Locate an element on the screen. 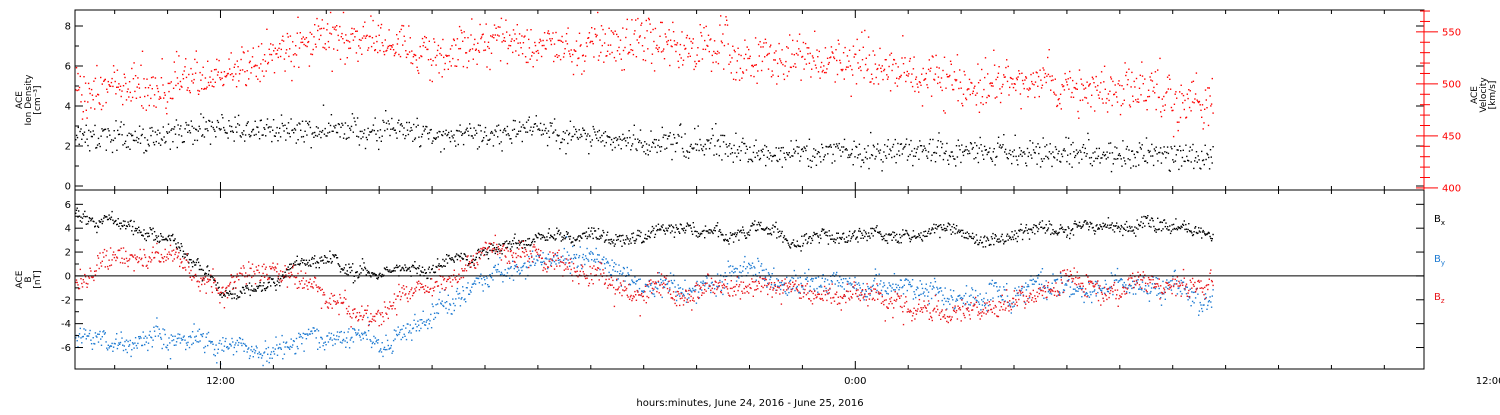 The image size is (1500, 415). density-series is located at coordinates (644, 138).